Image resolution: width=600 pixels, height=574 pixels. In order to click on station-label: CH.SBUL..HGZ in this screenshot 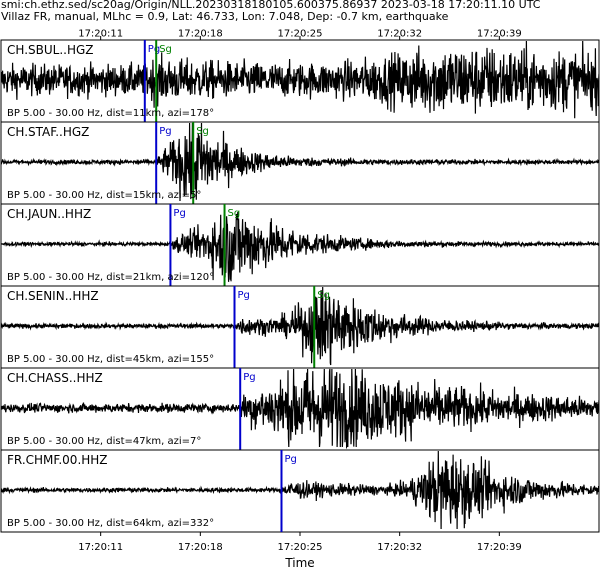, I will do `click(50, 50)`.